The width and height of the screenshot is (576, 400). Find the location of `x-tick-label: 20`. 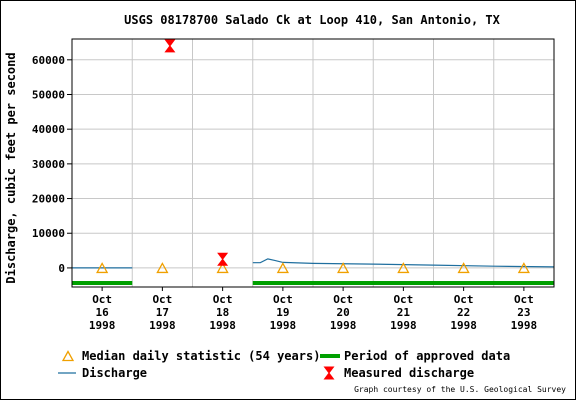

x-tick-label: 20 is located at coordinates (343, 312).